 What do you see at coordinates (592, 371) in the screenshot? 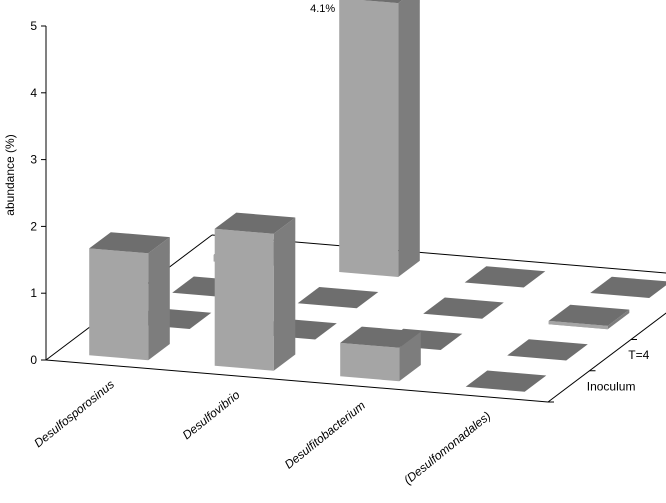
I see `series-axis-ticks` at bounding box center [592, 371].